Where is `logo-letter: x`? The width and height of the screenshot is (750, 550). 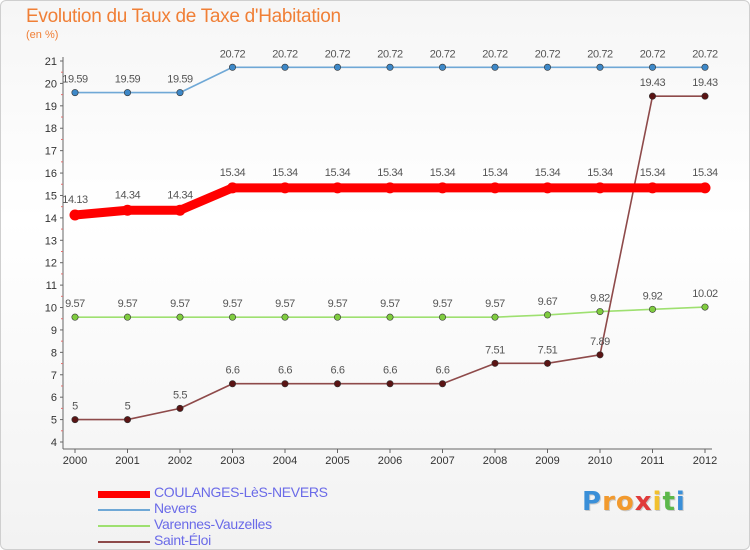 logo-letter: x is located at coordinates (643, 502).